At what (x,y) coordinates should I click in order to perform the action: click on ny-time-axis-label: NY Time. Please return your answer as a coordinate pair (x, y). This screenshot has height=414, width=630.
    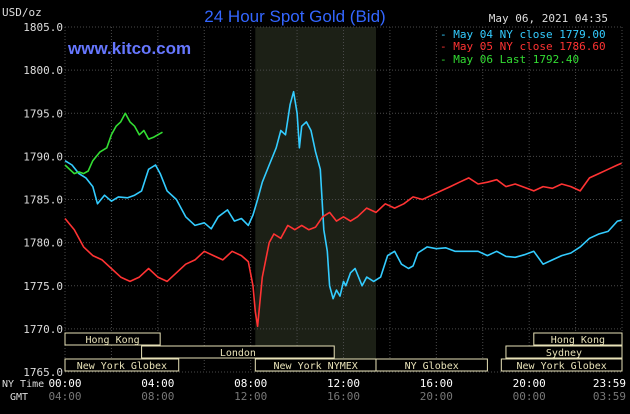
    Looking at the image, I should click on (23, 384).